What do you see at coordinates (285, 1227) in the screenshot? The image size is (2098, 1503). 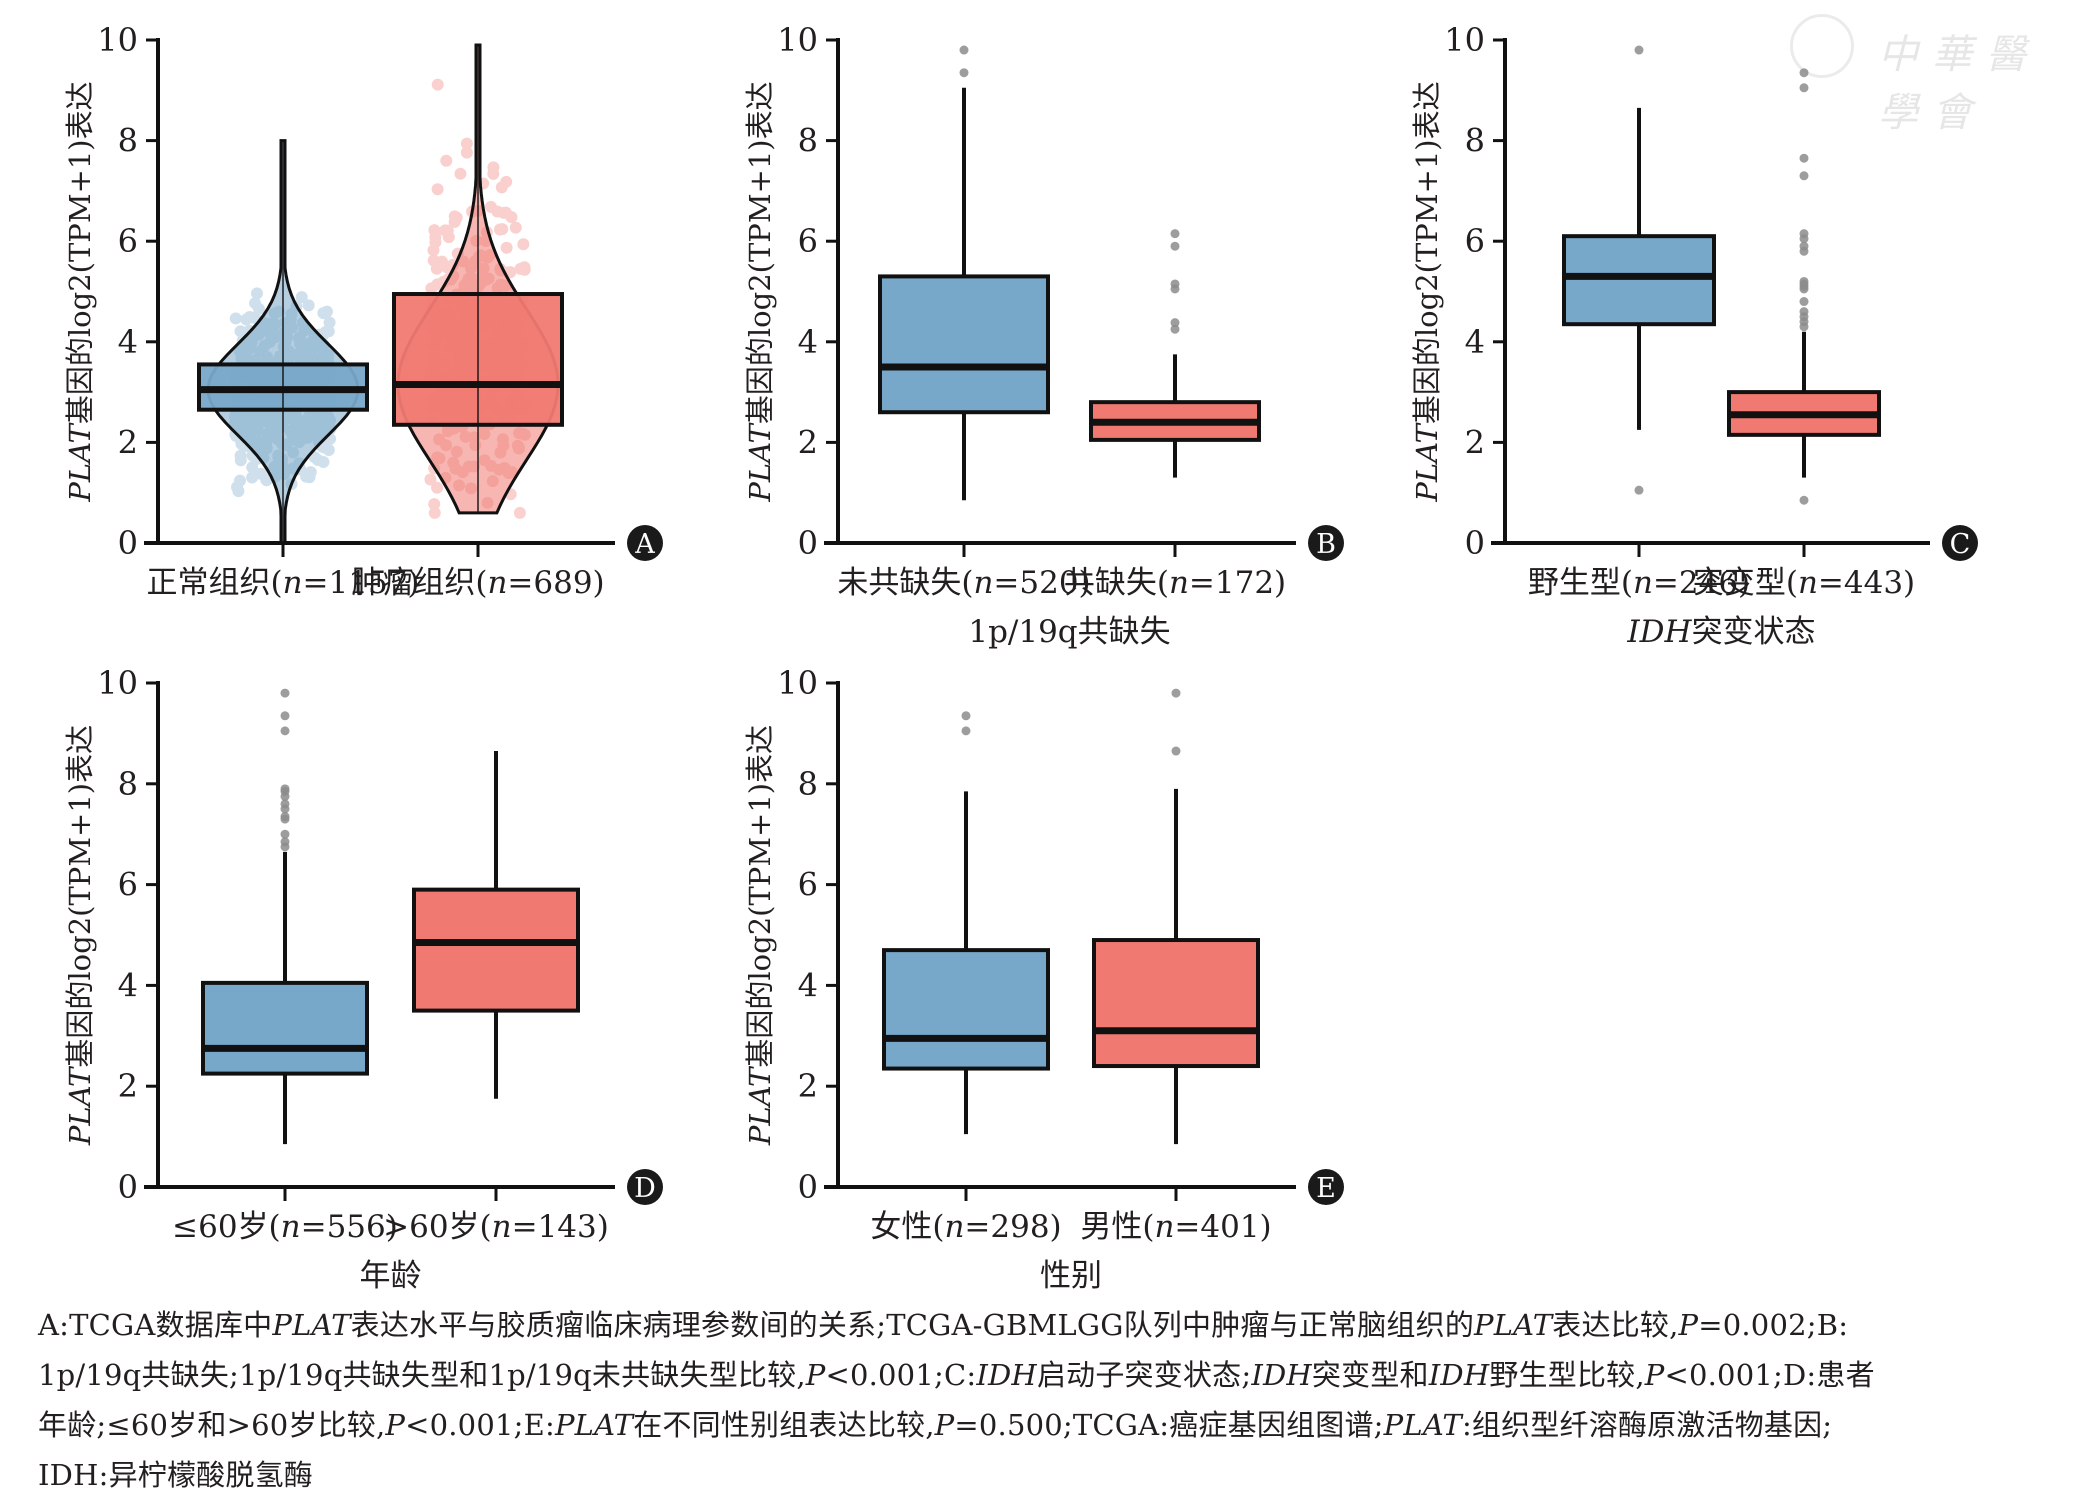 I see `x-category-label: ≤60岁(n=556)` at bounding box center [285, 1227].